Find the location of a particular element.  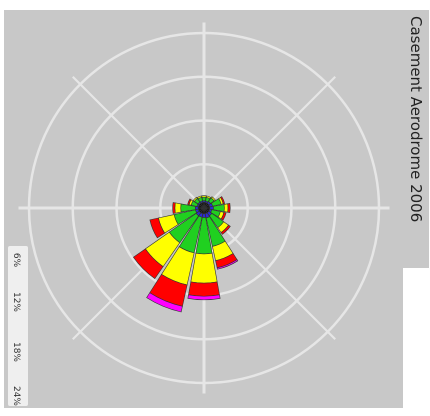

chart-title-box: Casement Aerodrome 2006 is located at coordinates (416, 139).